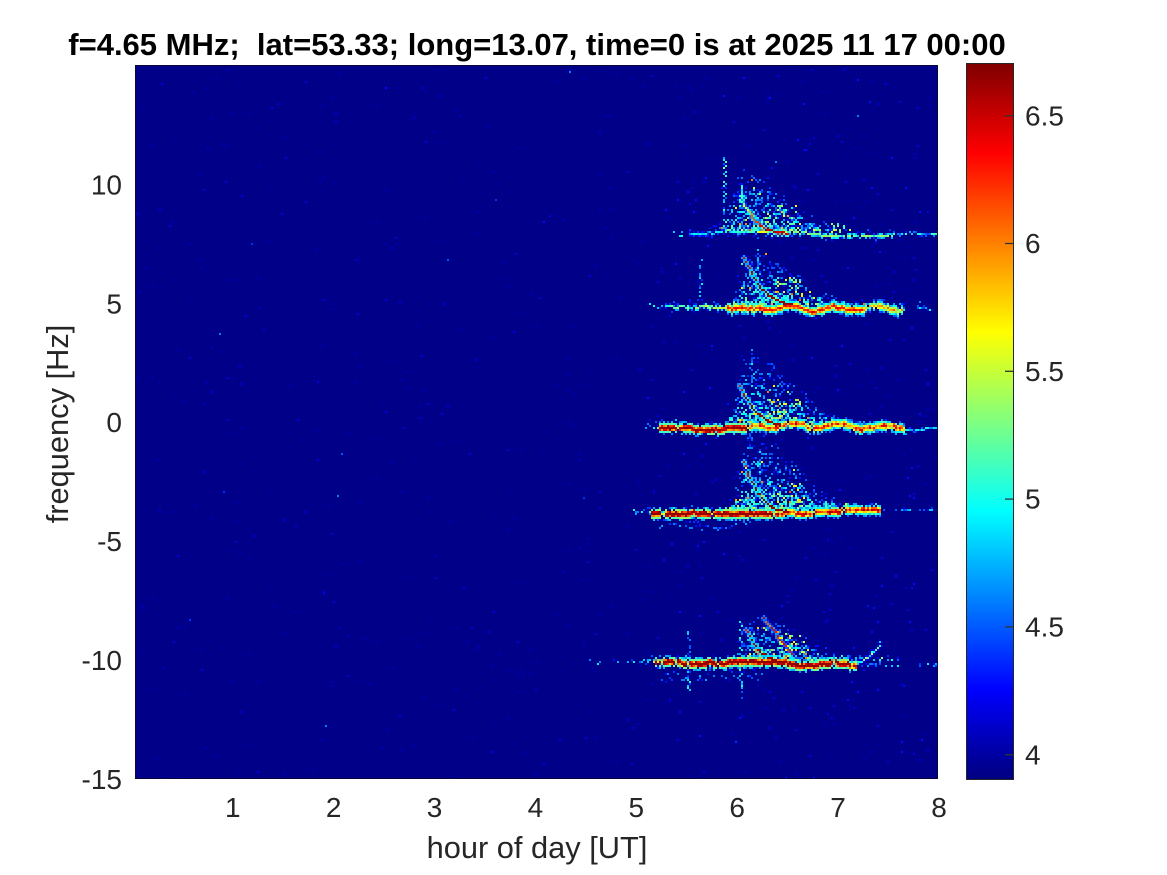  Describe the element at coordinates (57, 424) in the screenshot. I see `svg-text: frequency [Hz]` at that location.